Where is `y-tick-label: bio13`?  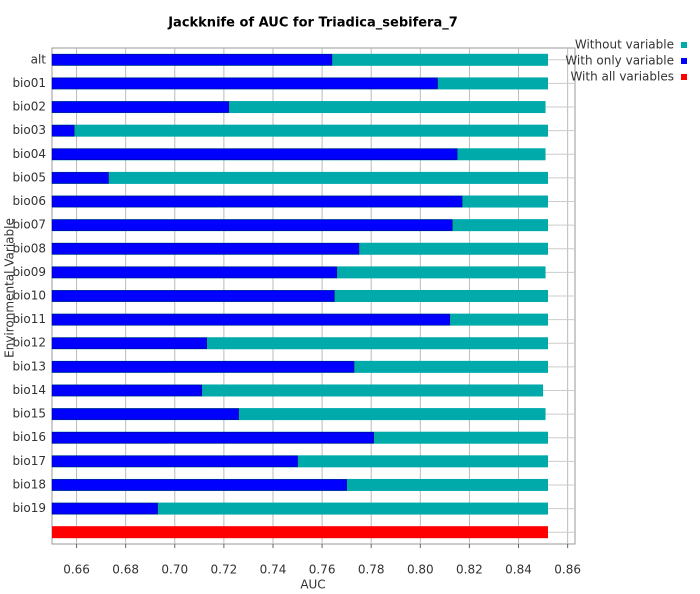 y-tick-label: bio13 is located at coordinates (29, 366).